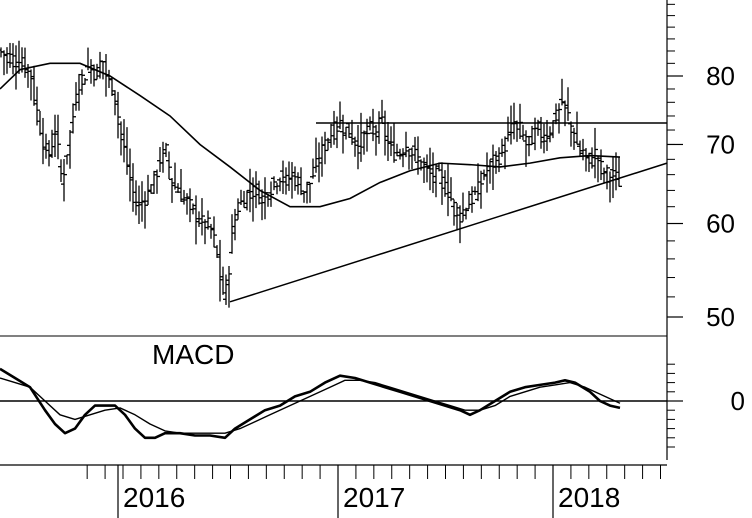 This screenshot has height=518, width=752. What do you see at coordinates (193, 354) in the screenshot?
I see `indicator-title: MACD` at bounding box center [193, 354].